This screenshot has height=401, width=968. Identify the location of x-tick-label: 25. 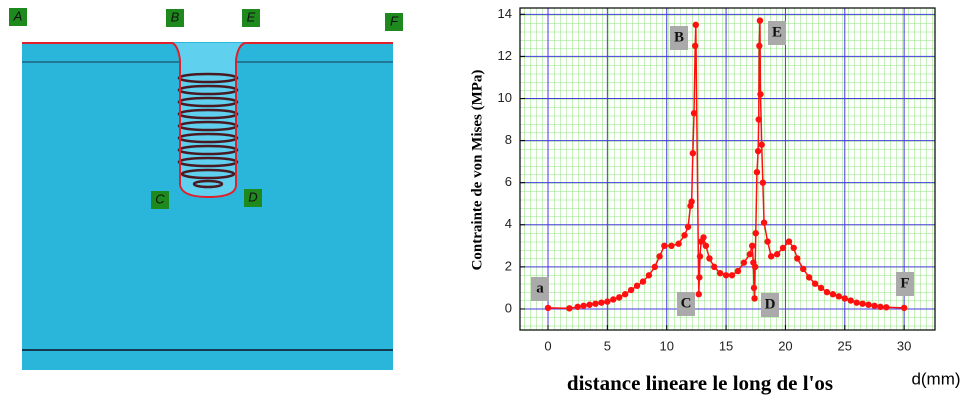
(845, 345).